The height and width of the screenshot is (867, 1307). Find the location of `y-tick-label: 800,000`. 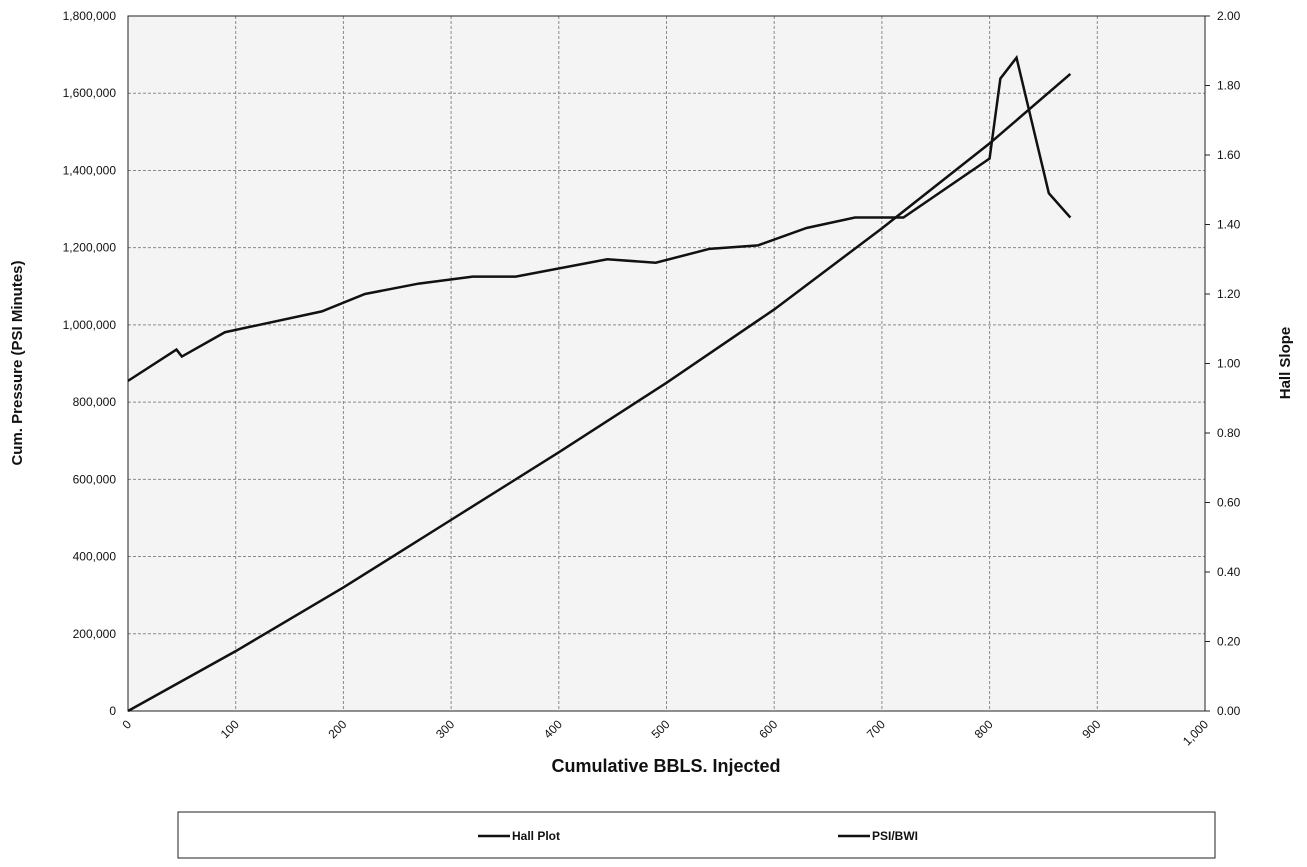

y-tick-label: 800,000 is located at coordinates (95, 402).